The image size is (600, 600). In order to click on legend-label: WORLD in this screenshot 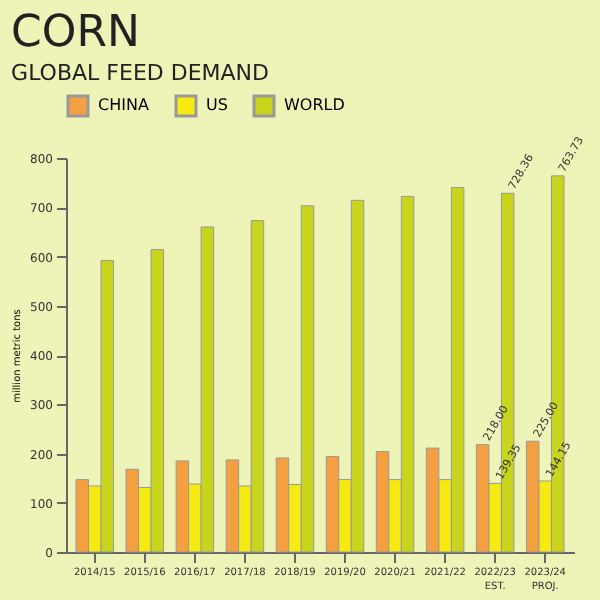, I will do `click(314, 105)`.